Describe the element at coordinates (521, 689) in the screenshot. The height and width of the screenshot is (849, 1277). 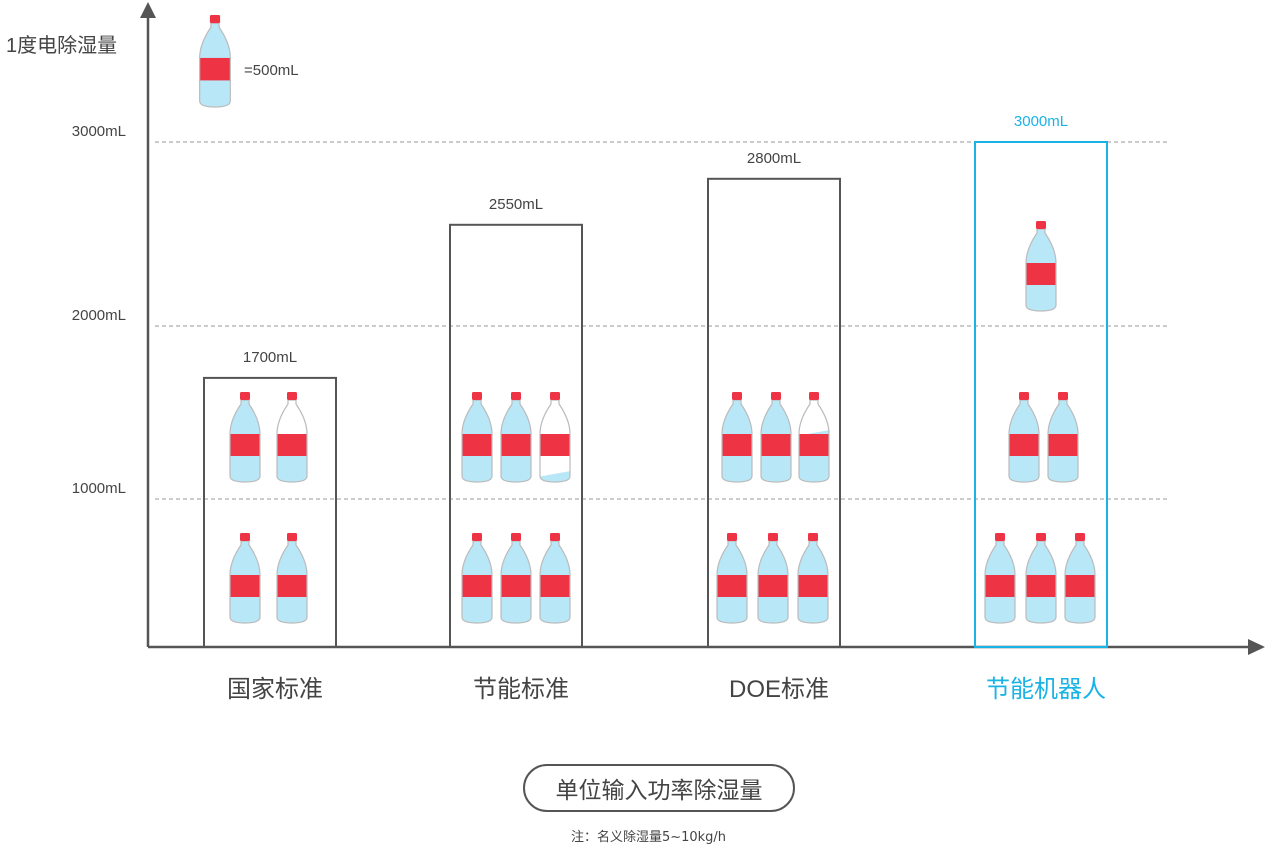
I see `category-label: 节能标准` at that location.